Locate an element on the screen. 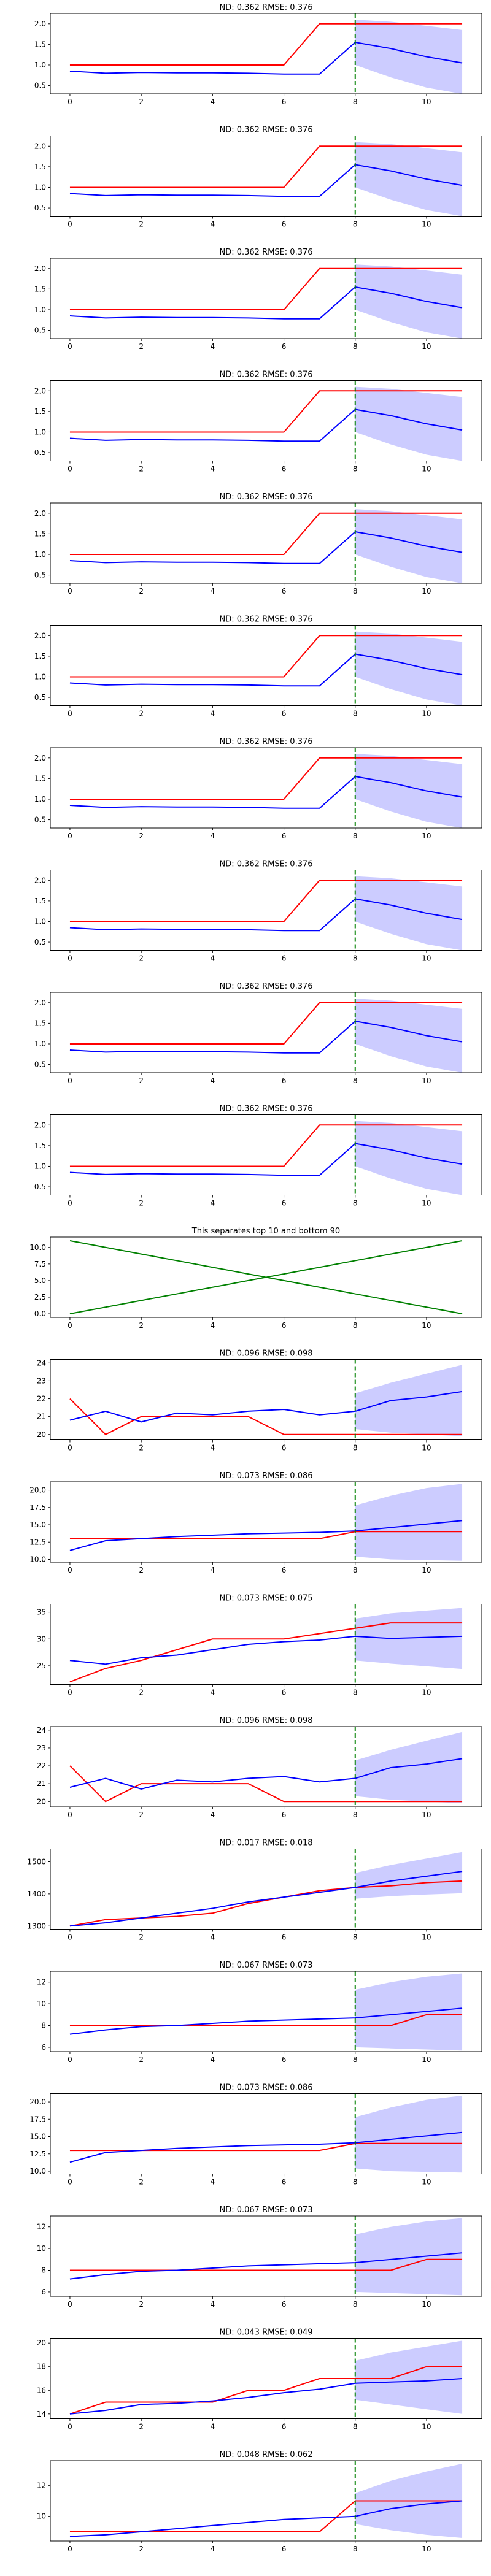  subplot-10: ND: 0.362 RMSE: 0.376 0 2 4 6 8 10 0.5 1.0 1.5 2.0 is located at coordinates (258, 1156).